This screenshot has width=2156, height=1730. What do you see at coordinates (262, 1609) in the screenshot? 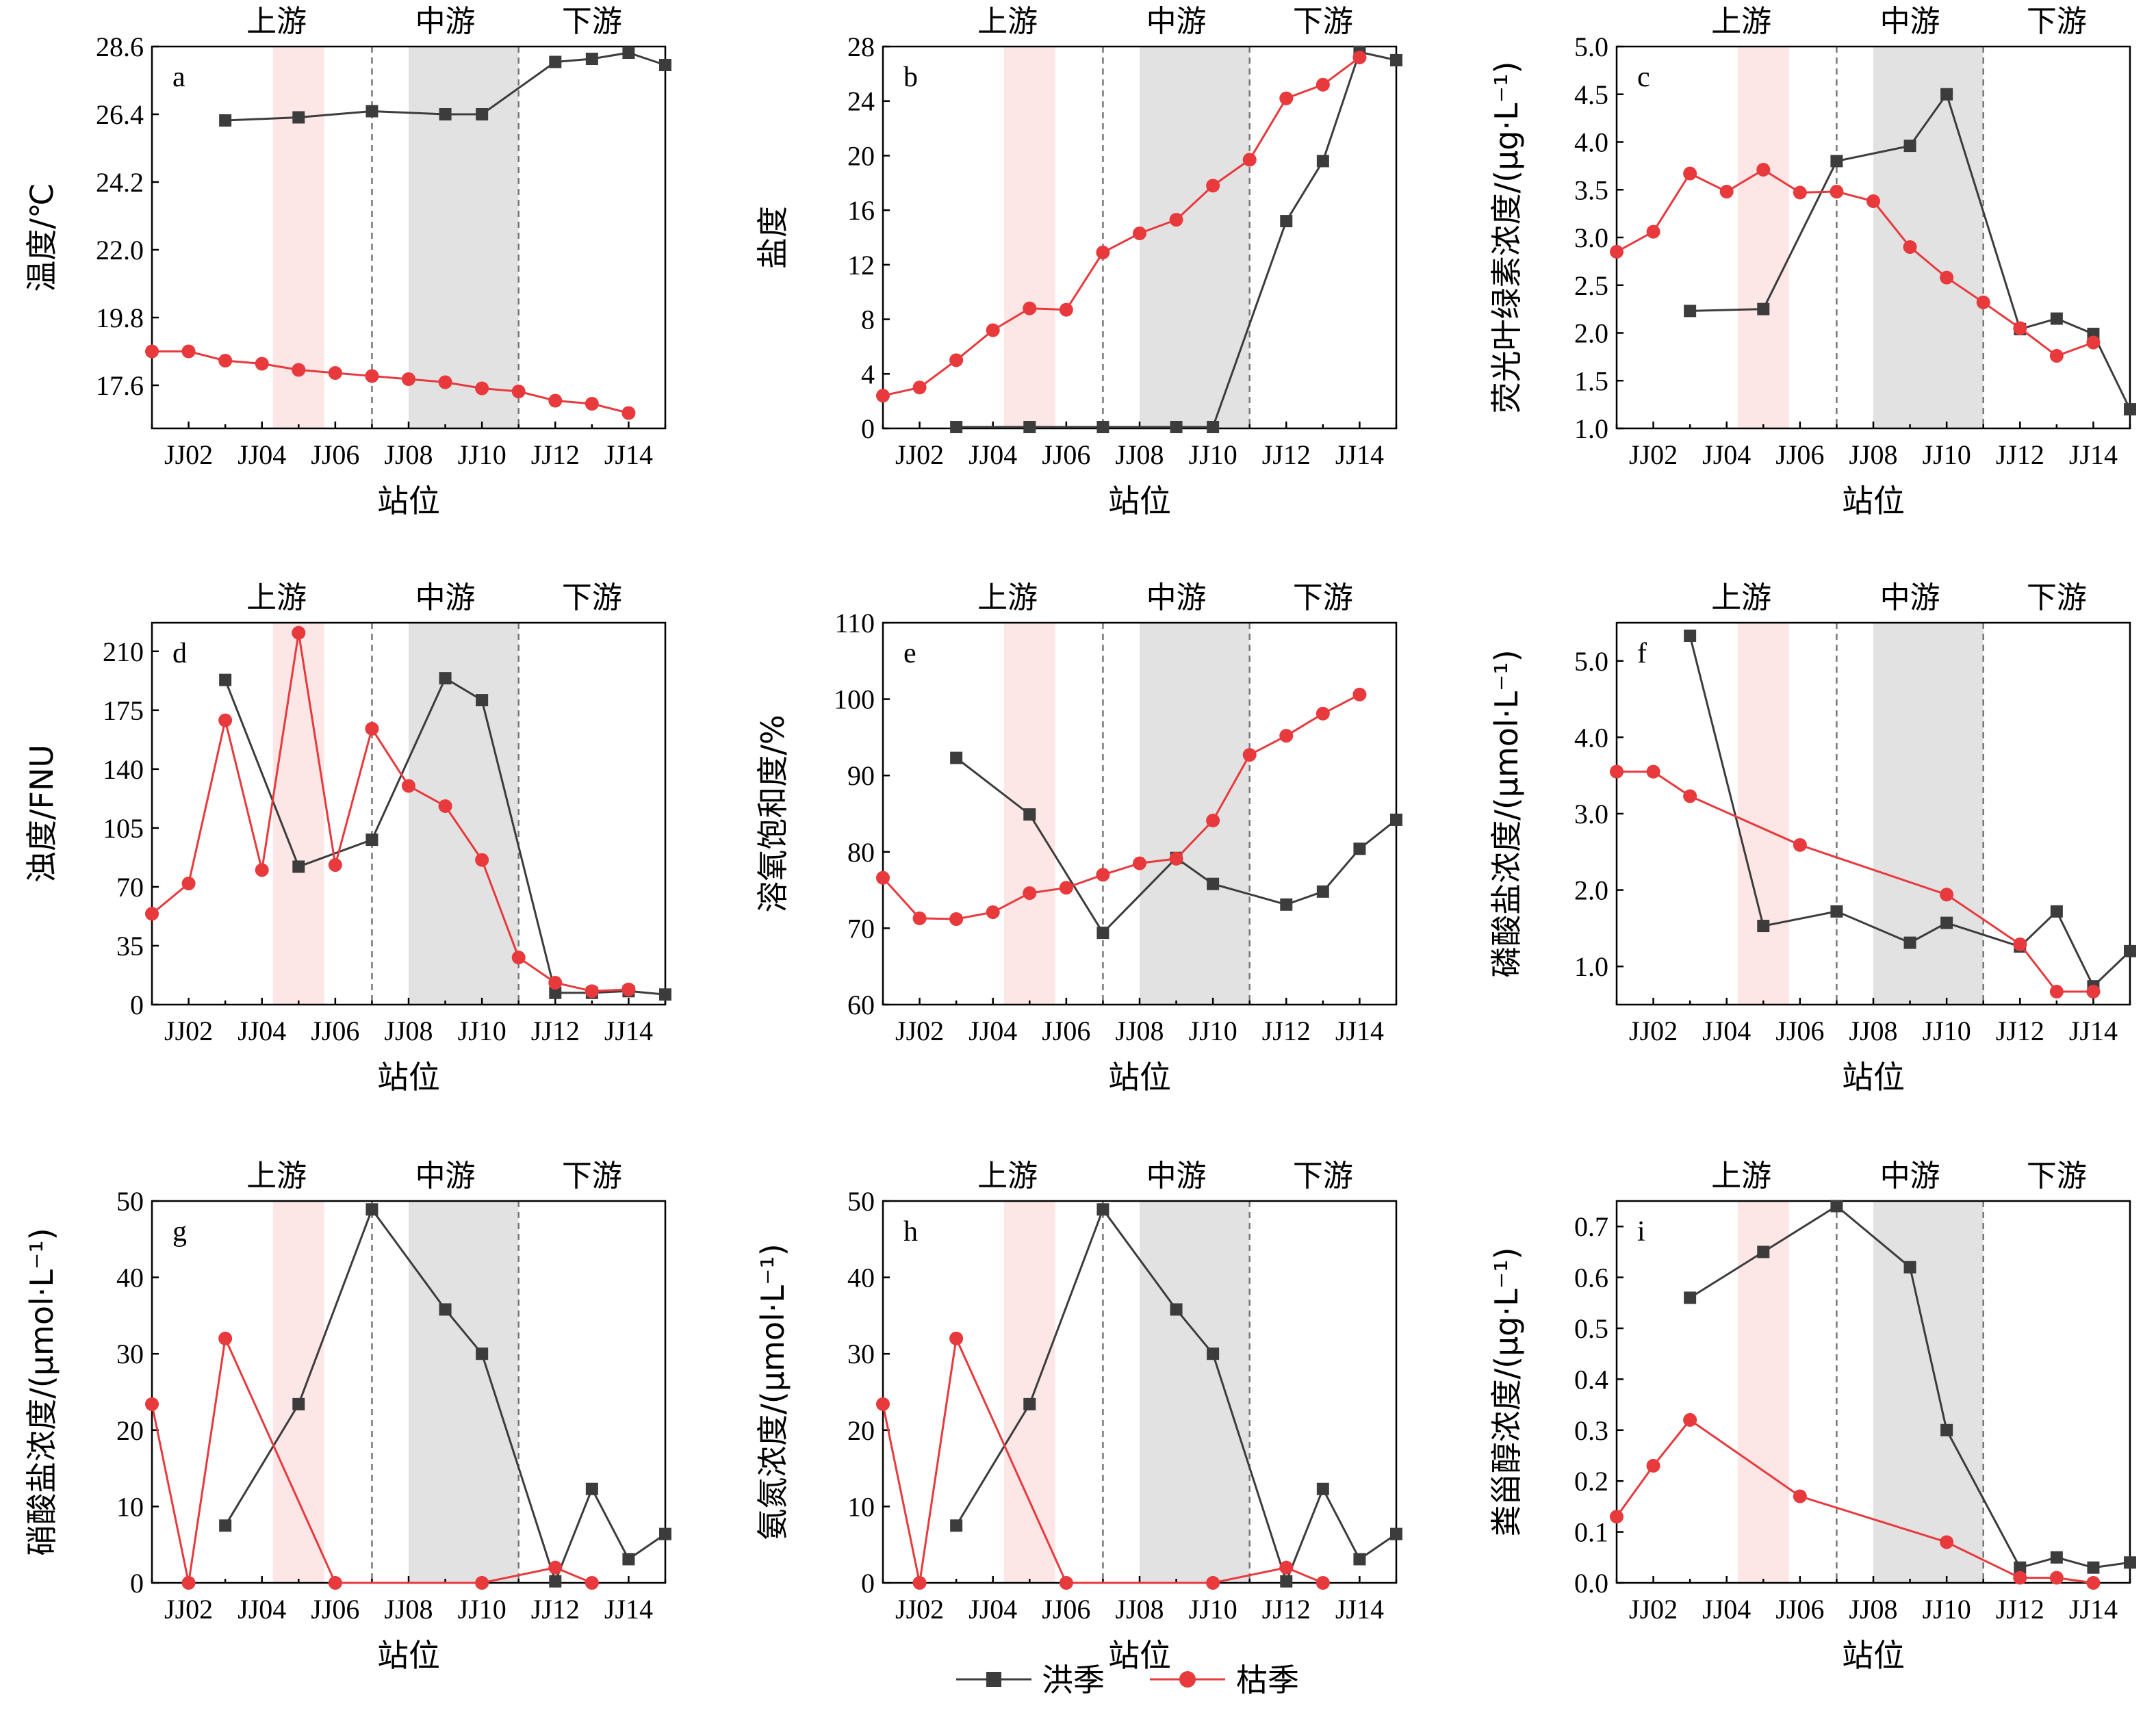
I see `x-tick-label: JJ04` at bounding box center [262, 1609].